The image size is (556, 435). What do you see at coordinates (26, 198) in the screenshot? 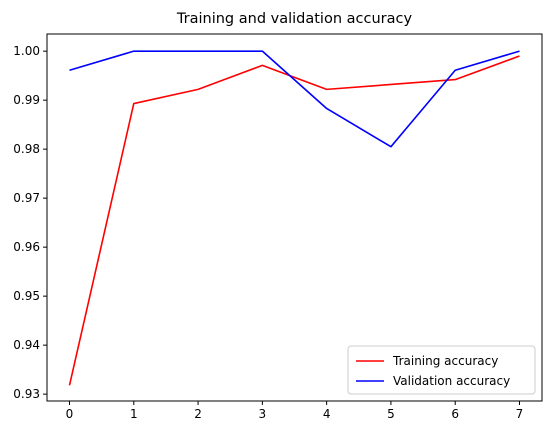
I see `y-tick-label: 0.97` at bounding box center [26, 198].